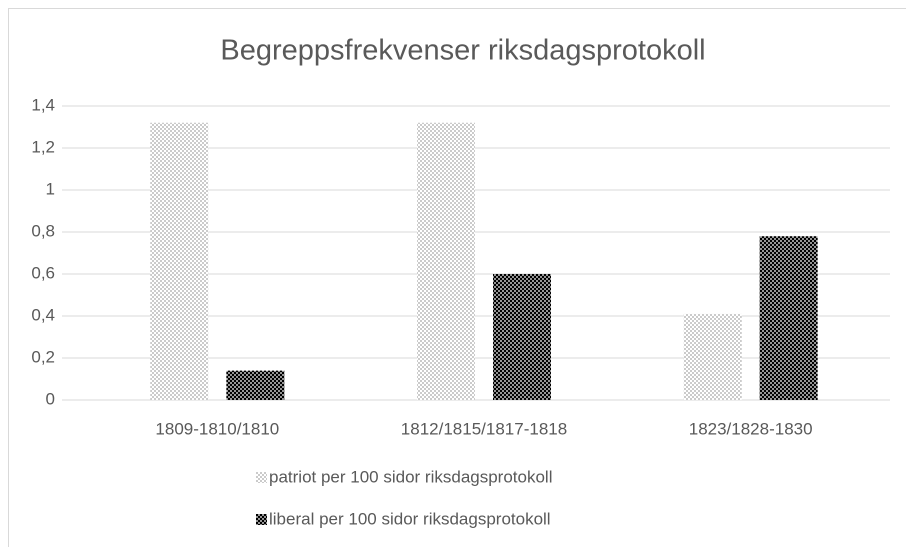 The width and height of the screenshot is (906, 547). Describe the element at coordinates (462, 51) in the screenshot. I see `chart-title: Begreppsfrekvenser riksdagsprotokoll` at that location.